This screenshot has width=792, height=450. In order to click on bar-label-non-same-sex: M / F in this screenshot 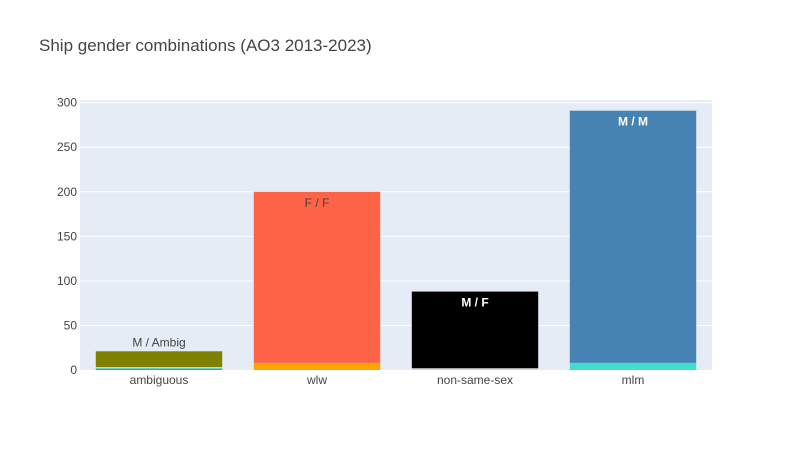, I will do `click(474, 303)`.